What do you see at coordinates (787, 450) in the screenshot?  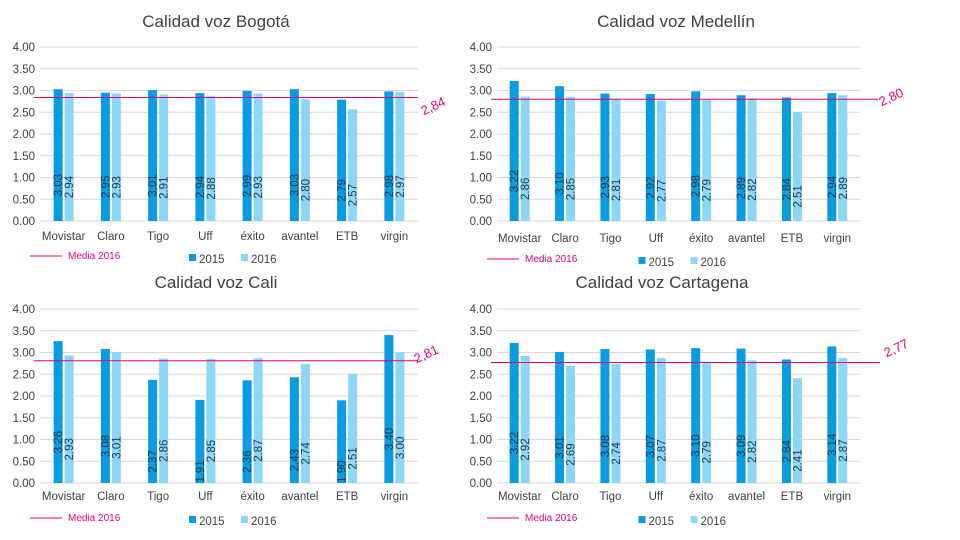 I see `data-label: 2.84` at bounding box center [787, 450].